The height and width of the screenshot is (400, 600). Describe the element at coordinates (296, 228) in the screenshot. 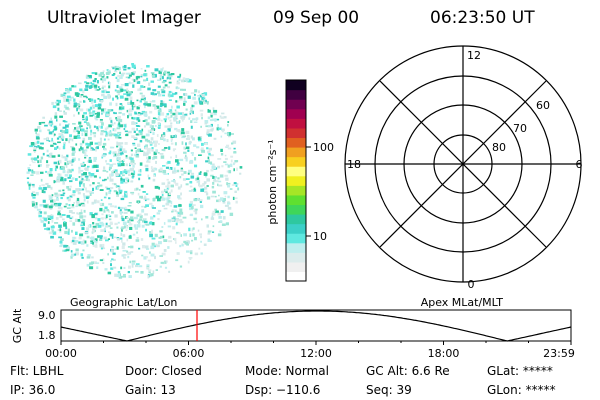

I see `colorbar-cell` at that location.